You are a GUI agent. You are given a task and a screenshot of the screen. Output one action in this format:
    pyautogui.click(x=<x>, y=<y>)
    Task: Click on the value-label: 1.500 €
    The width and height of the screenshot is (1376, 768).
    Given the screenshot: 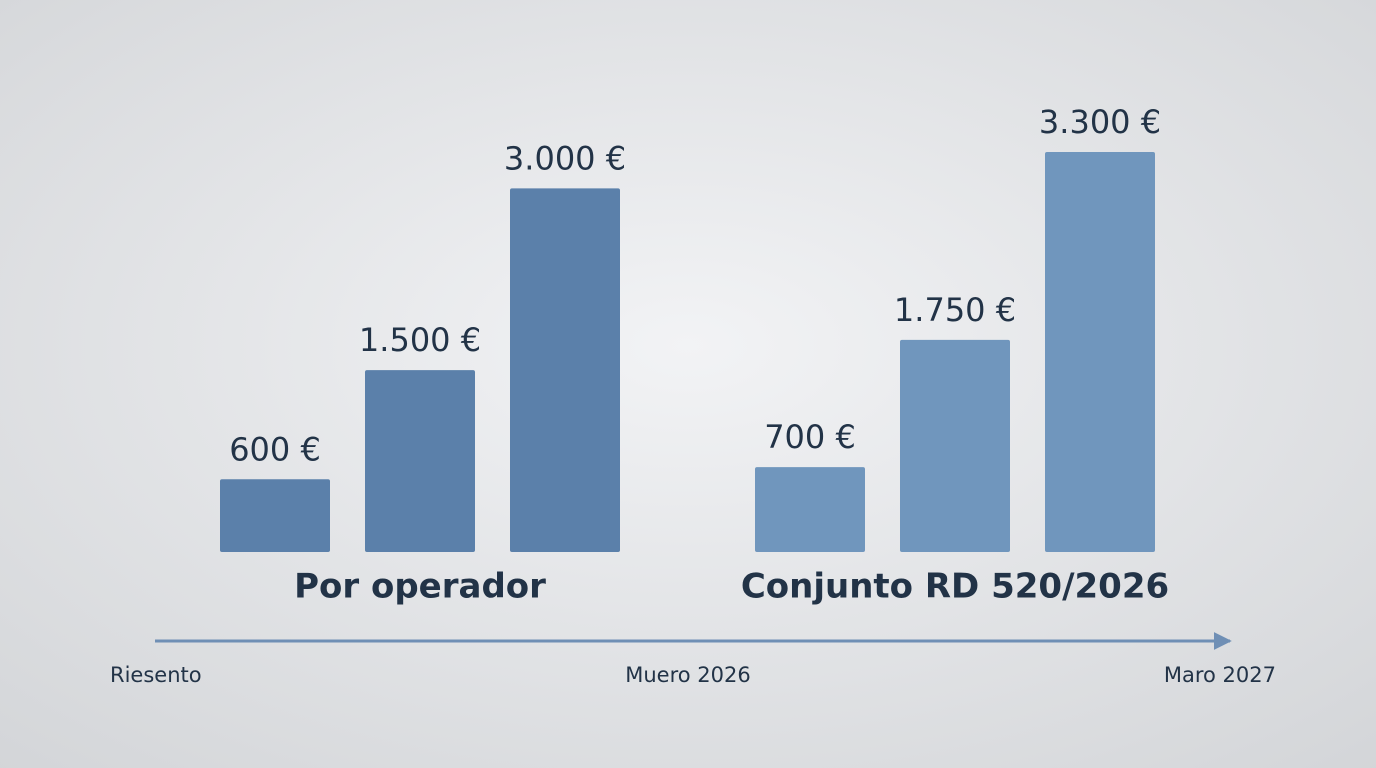 What is the action you would take?
    pyautogui.click(x=420, y=340)
    